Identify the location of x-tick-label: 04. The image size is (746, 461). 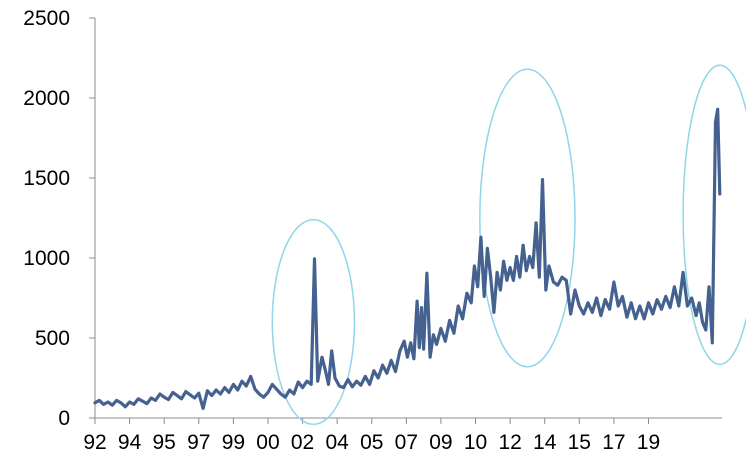
(337, 442).